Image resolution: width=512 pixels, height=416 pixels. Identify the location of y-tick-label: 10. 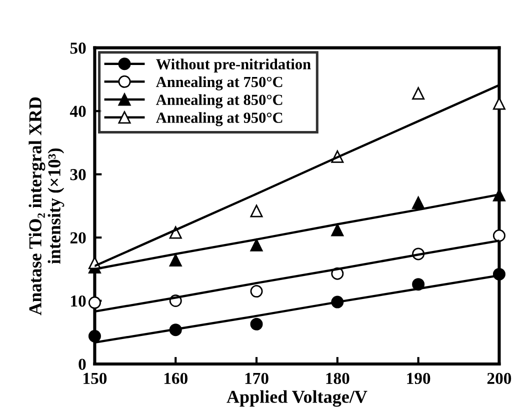
(78, 301).